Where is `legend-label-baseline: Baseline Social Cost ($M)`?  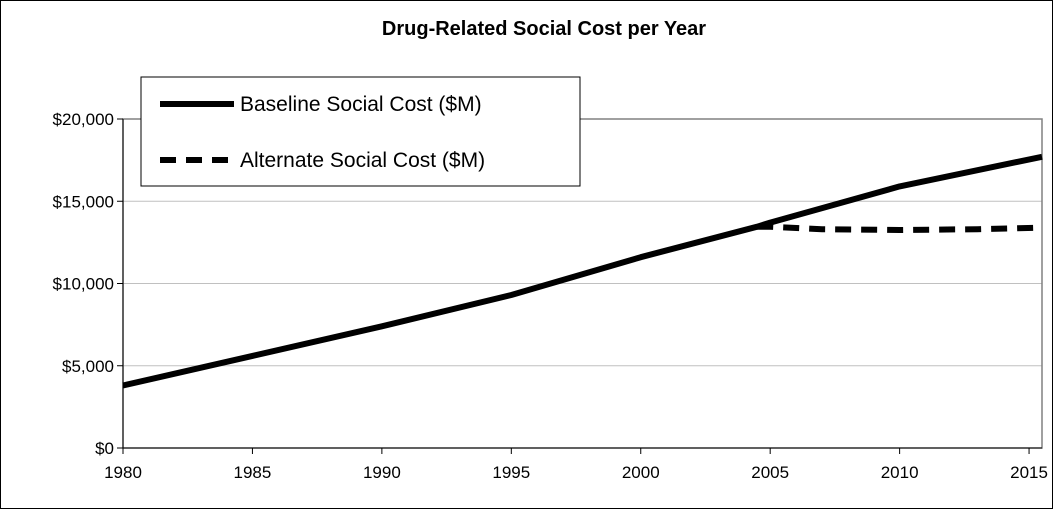
legend-label-baseline: Baseline Social Cost ($M) is located at coordinates (361, 104).